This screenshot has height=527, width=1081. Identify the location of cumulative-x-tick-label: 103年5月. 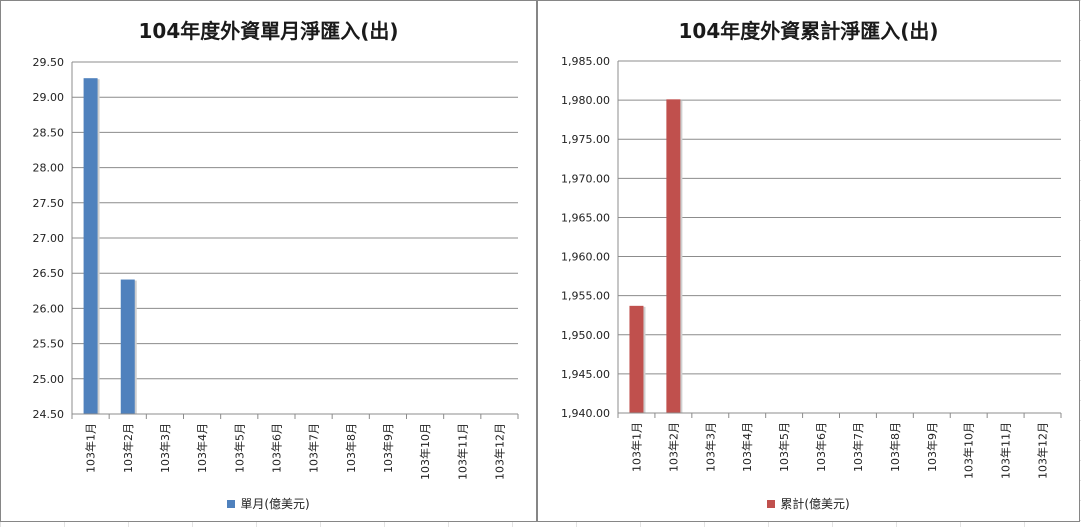
(784, 447).